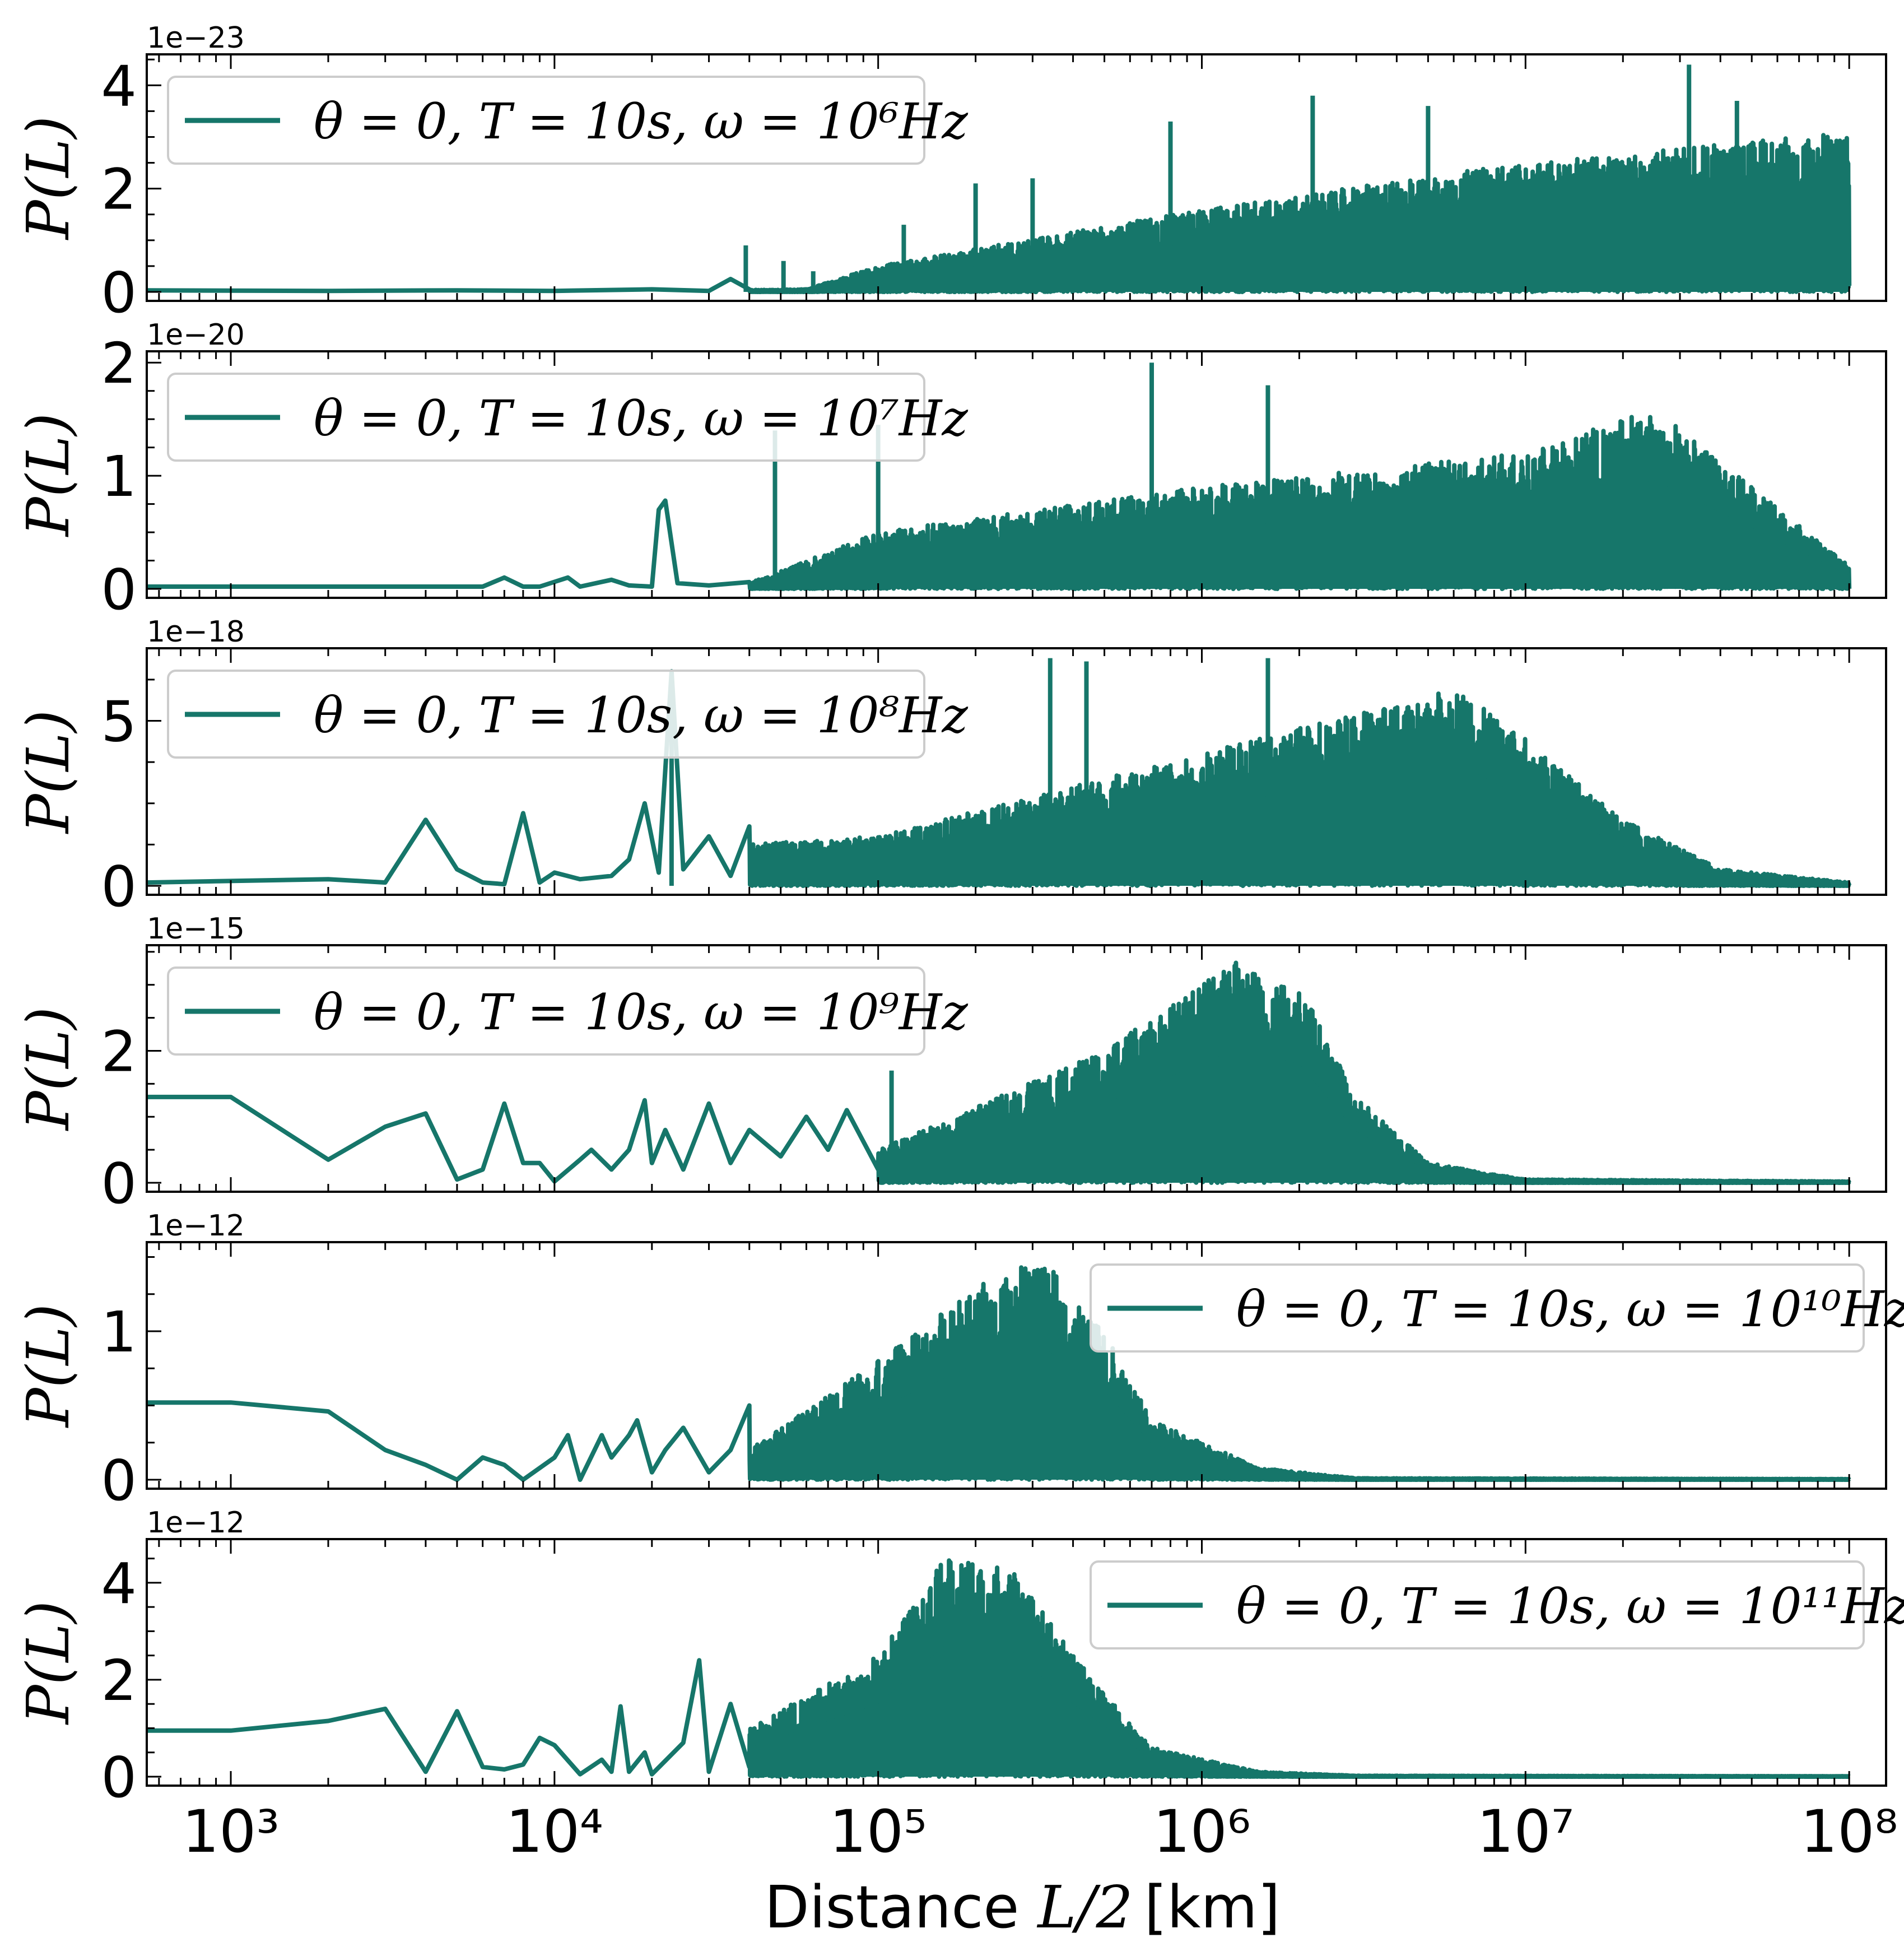  Describe the element at coordinates (641, 121) in the screenshot. I see `legend-label: θ = 0, T = 10s, ω = 10⁶Hz` at that location.